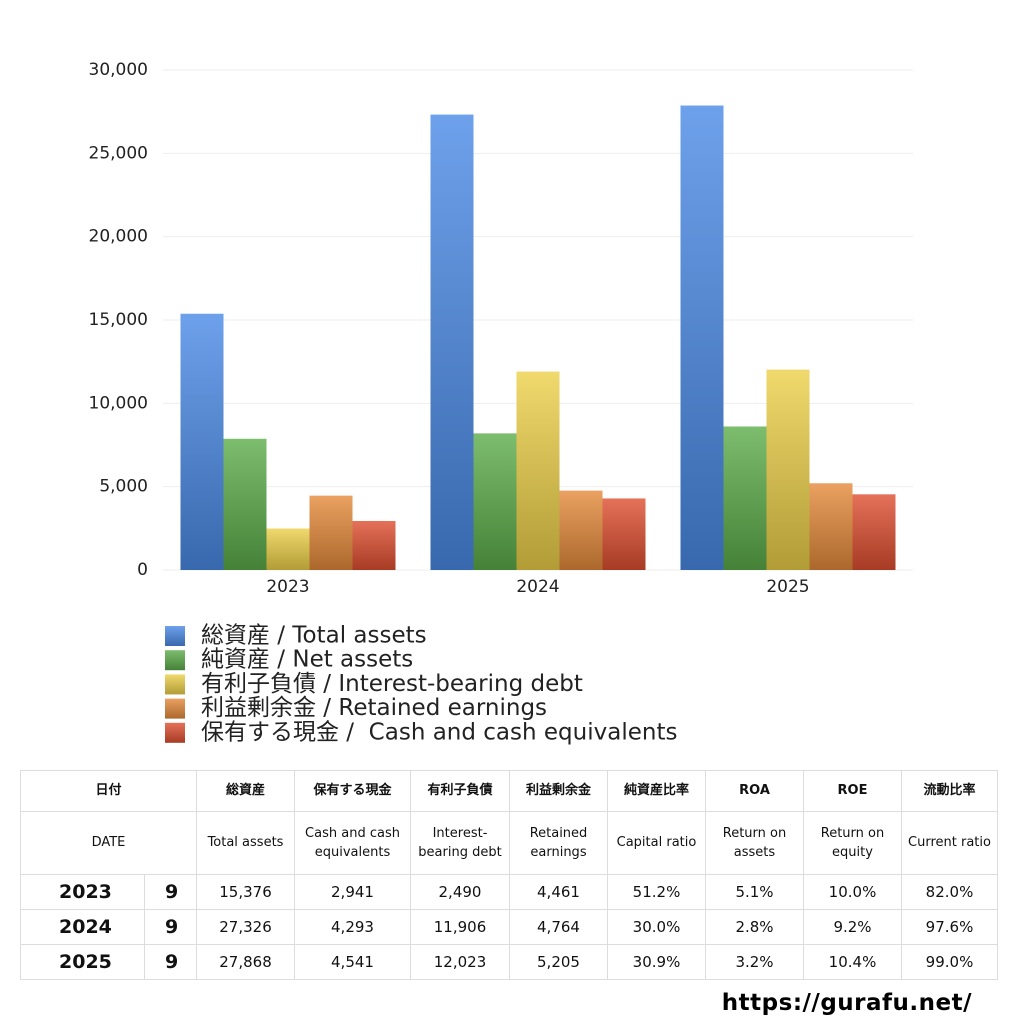 The height and width of the screenshot is (1024, 1024). What do you see at coordinates (392, 684) in the screenshot?
I see `legend-label: 有利子負債 / Interest-bearing debt` at bounding box center [392, 684].